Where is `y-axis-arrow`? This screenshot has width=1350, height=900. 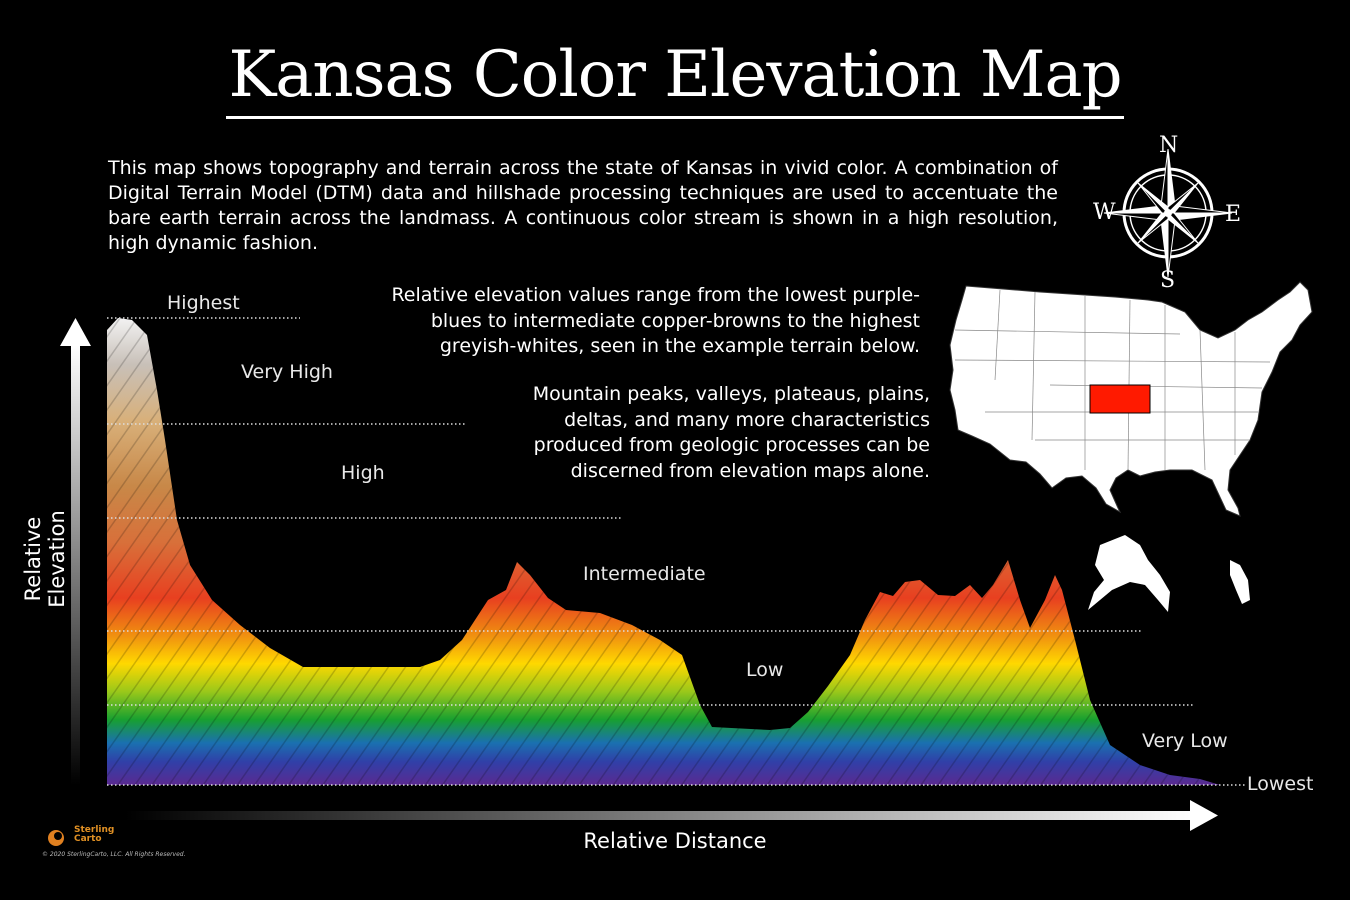 y-axis-arrow is located at coordinates (75, 551).